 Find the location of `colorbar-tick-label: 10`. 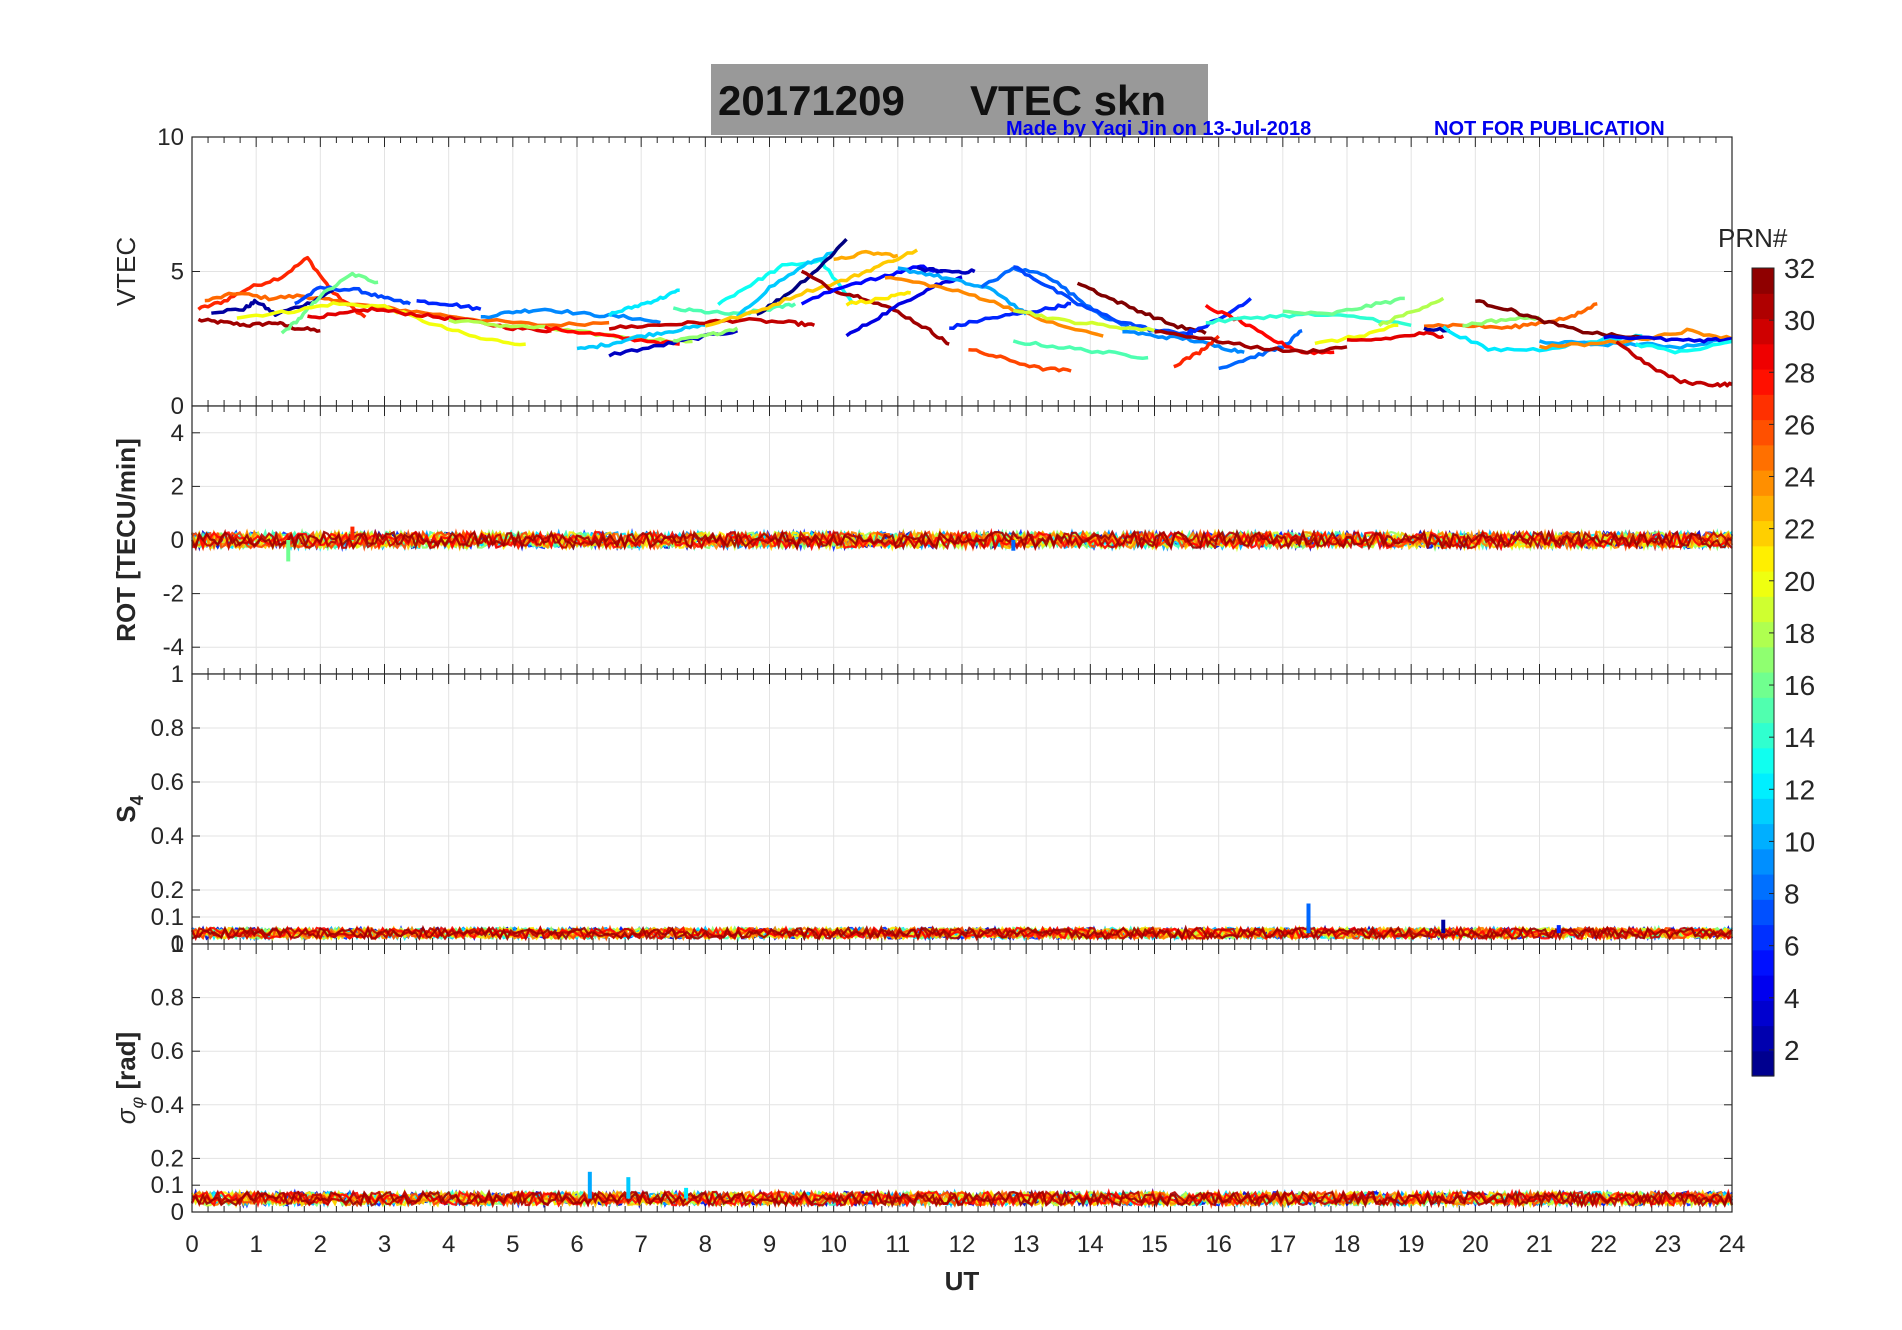

colorbar-tick-label: 10 is located at coordinates (1799, 841).